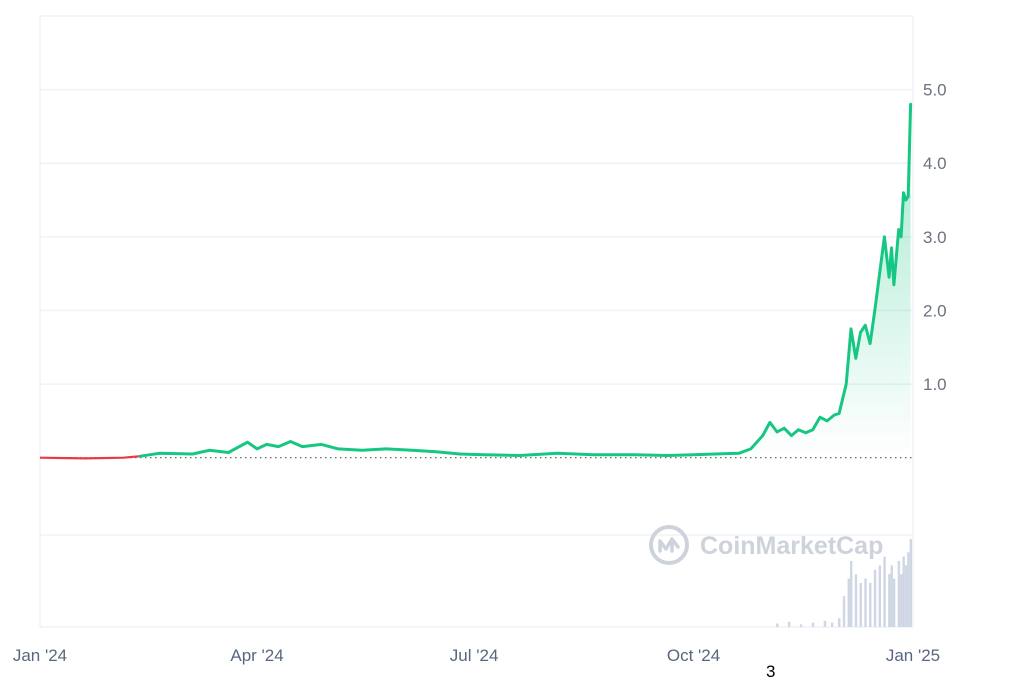  What do you see at coordinates (771, 671) in the screenshot?
I see `footnote: 3` at bounding box center [771, 671].